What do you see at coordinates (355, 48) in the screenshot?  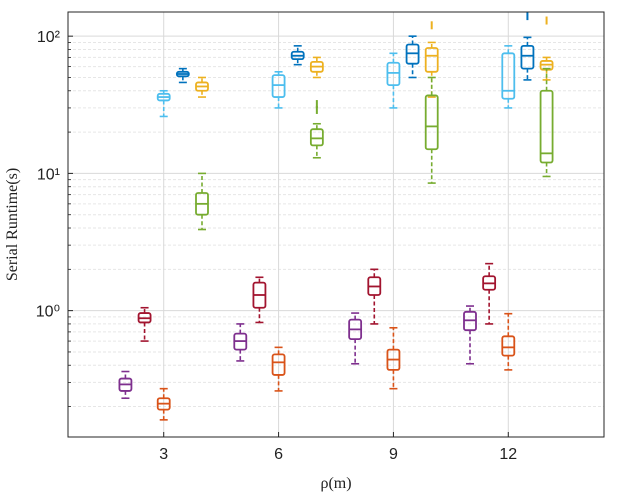 I see `series-blue` at bounding box center [355, 48].